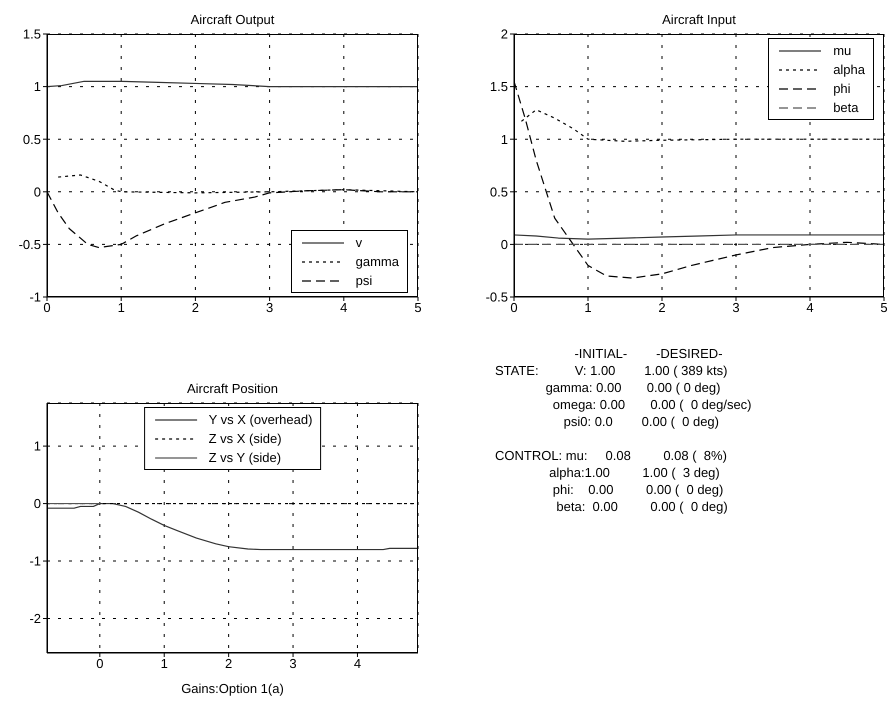 This screenshot has height=704, width=890. What do you see at coordinates (611, 455) in the screenshot?
I see `text: CONTROL: mu: 0.08 0.08 ( 8%)` at bounding box center [611, 455].